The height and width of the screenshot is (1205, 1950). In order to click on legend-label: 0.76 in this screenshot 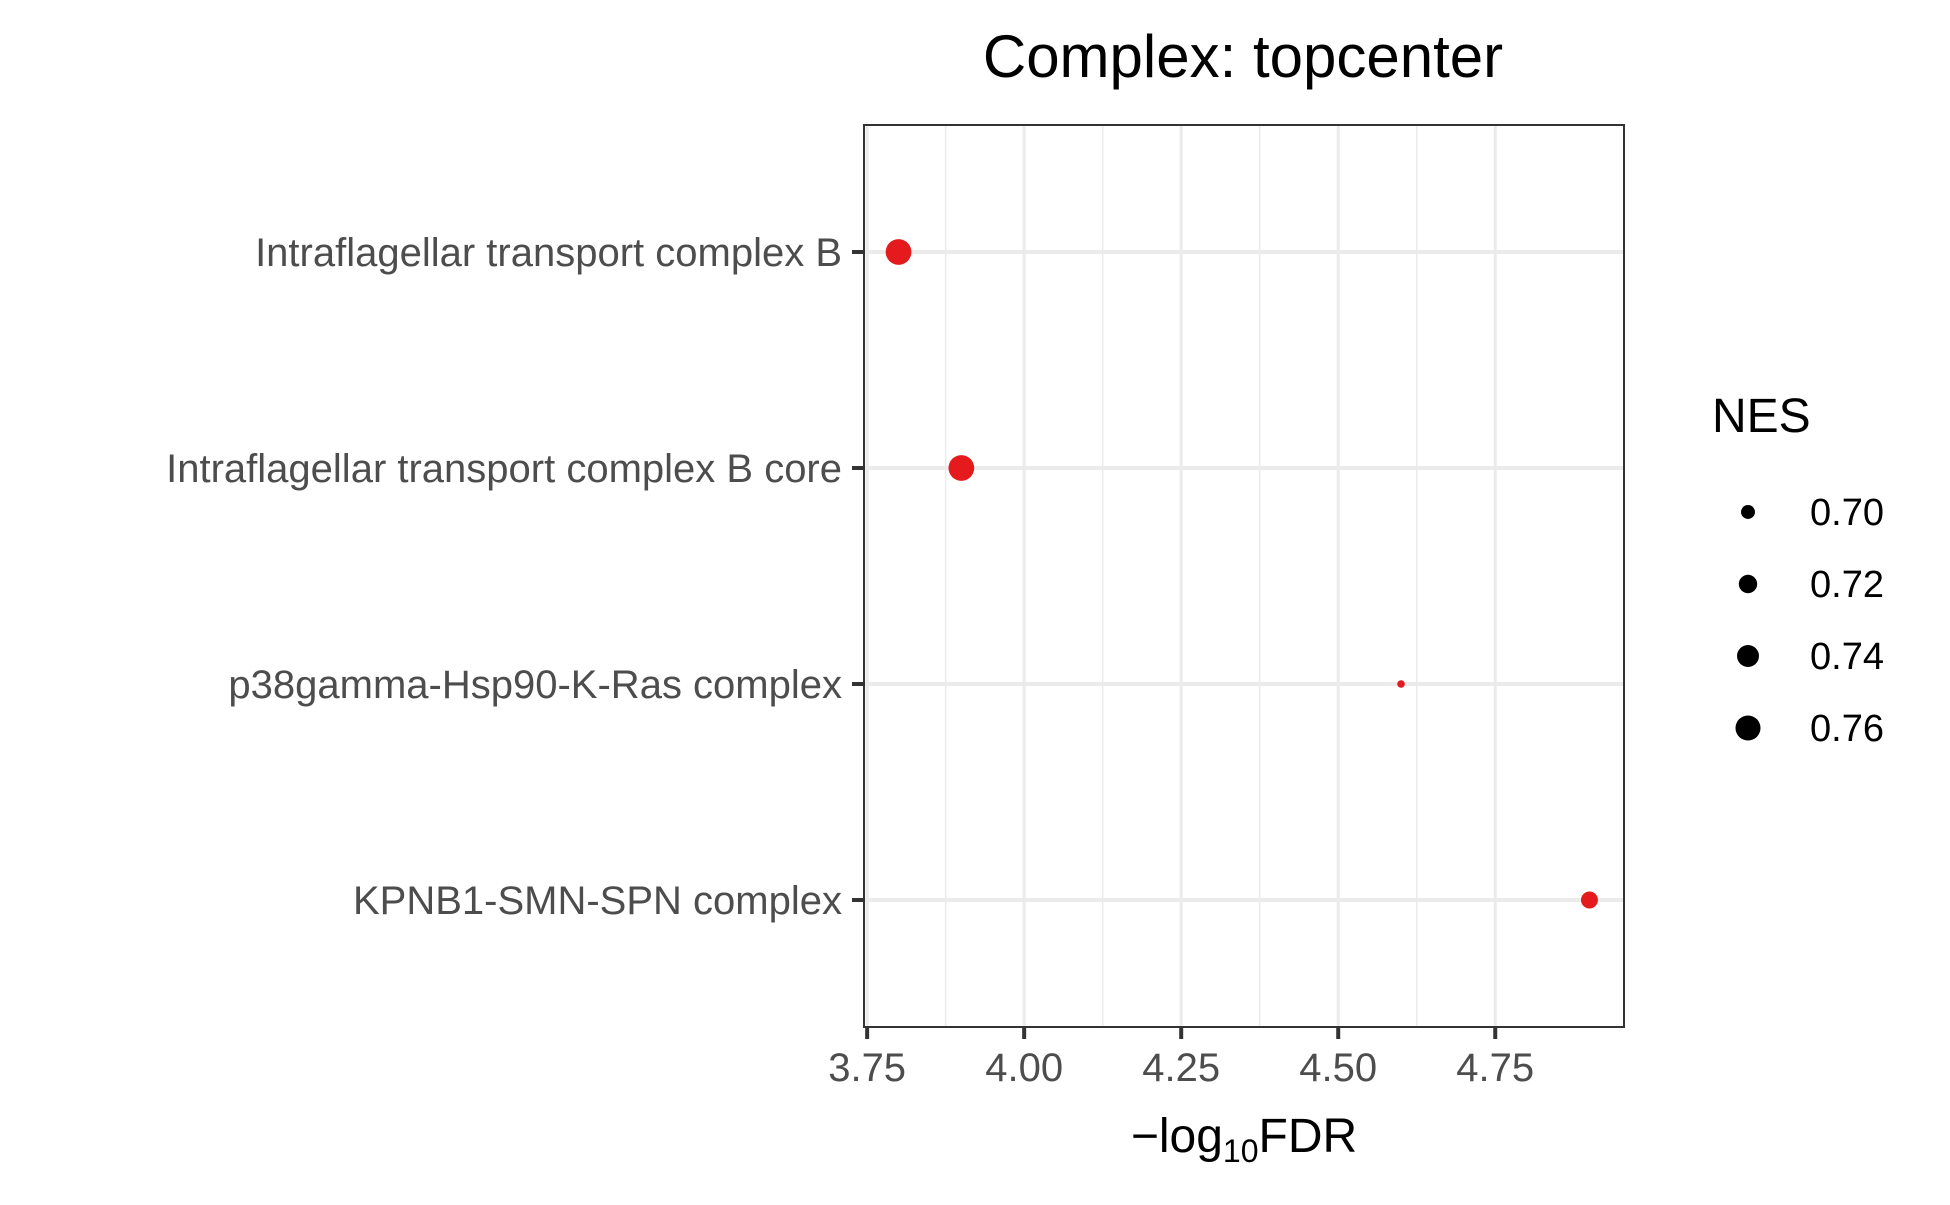, I will do `click(1847, 729)`.